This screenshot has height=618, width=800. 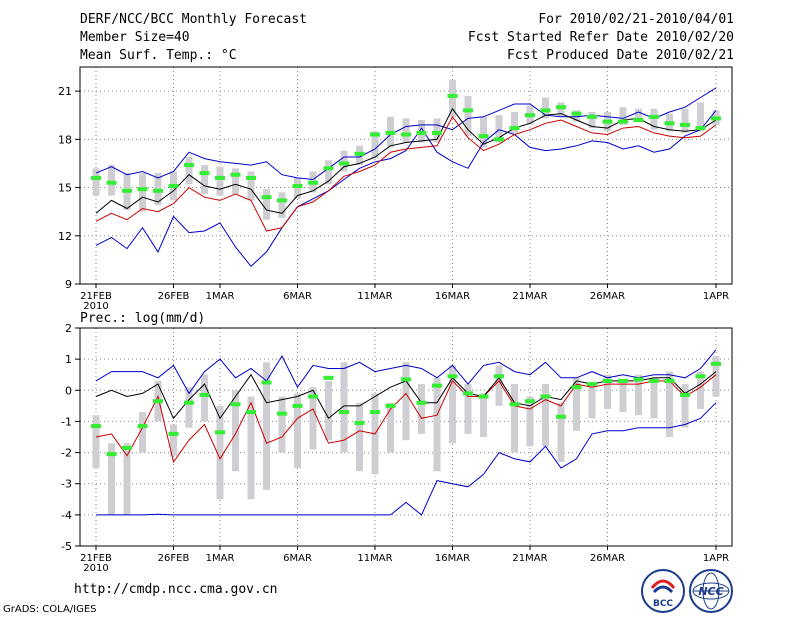 What do you see at coordinates (66, 421) in the screenshot?
I see `y-tick-label: -1` at bounding box center [66, 421].